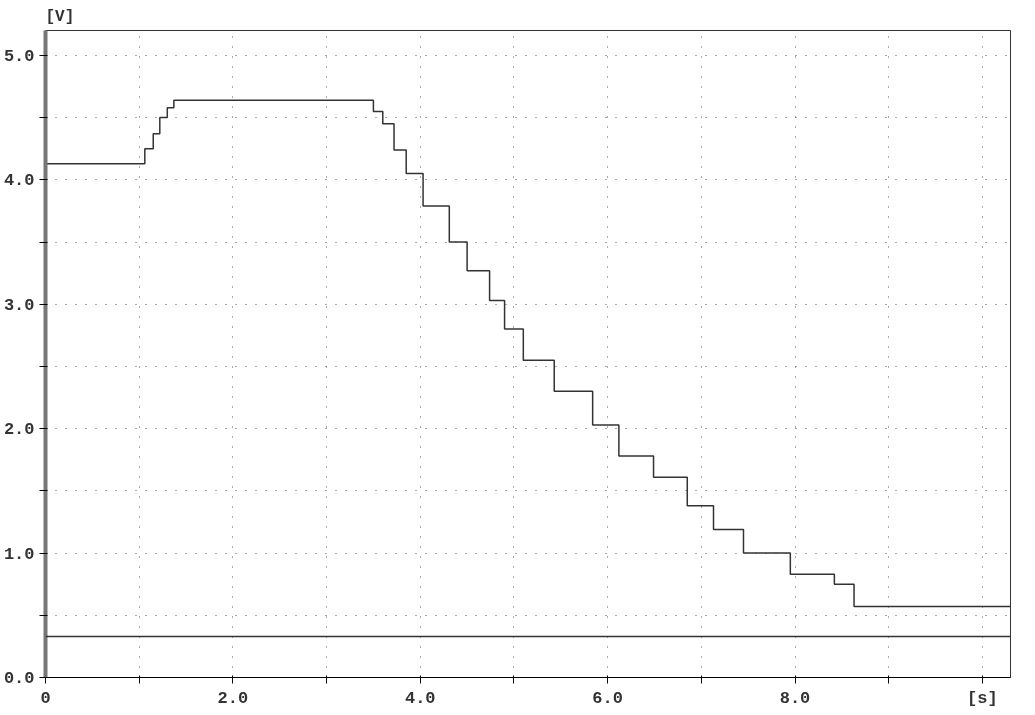 The width and height of the screenshot is (1035, 715). What do you see at coordinates (19, 554) in the screenshot?
I see `y-tick-label: 1.0` at bounding box center [19, 554].